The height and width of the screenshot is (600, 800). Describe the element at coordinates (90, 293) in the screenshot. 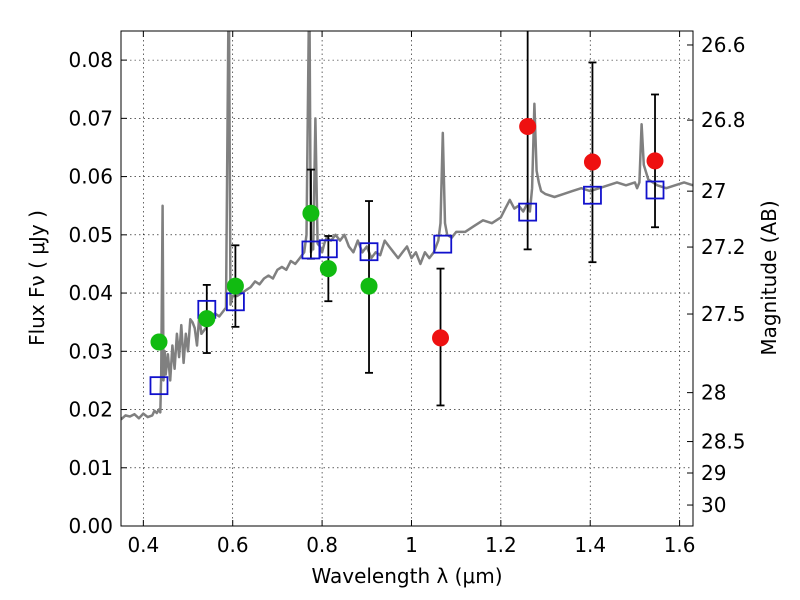

I see `y-tick-label: 0.04` at that location.